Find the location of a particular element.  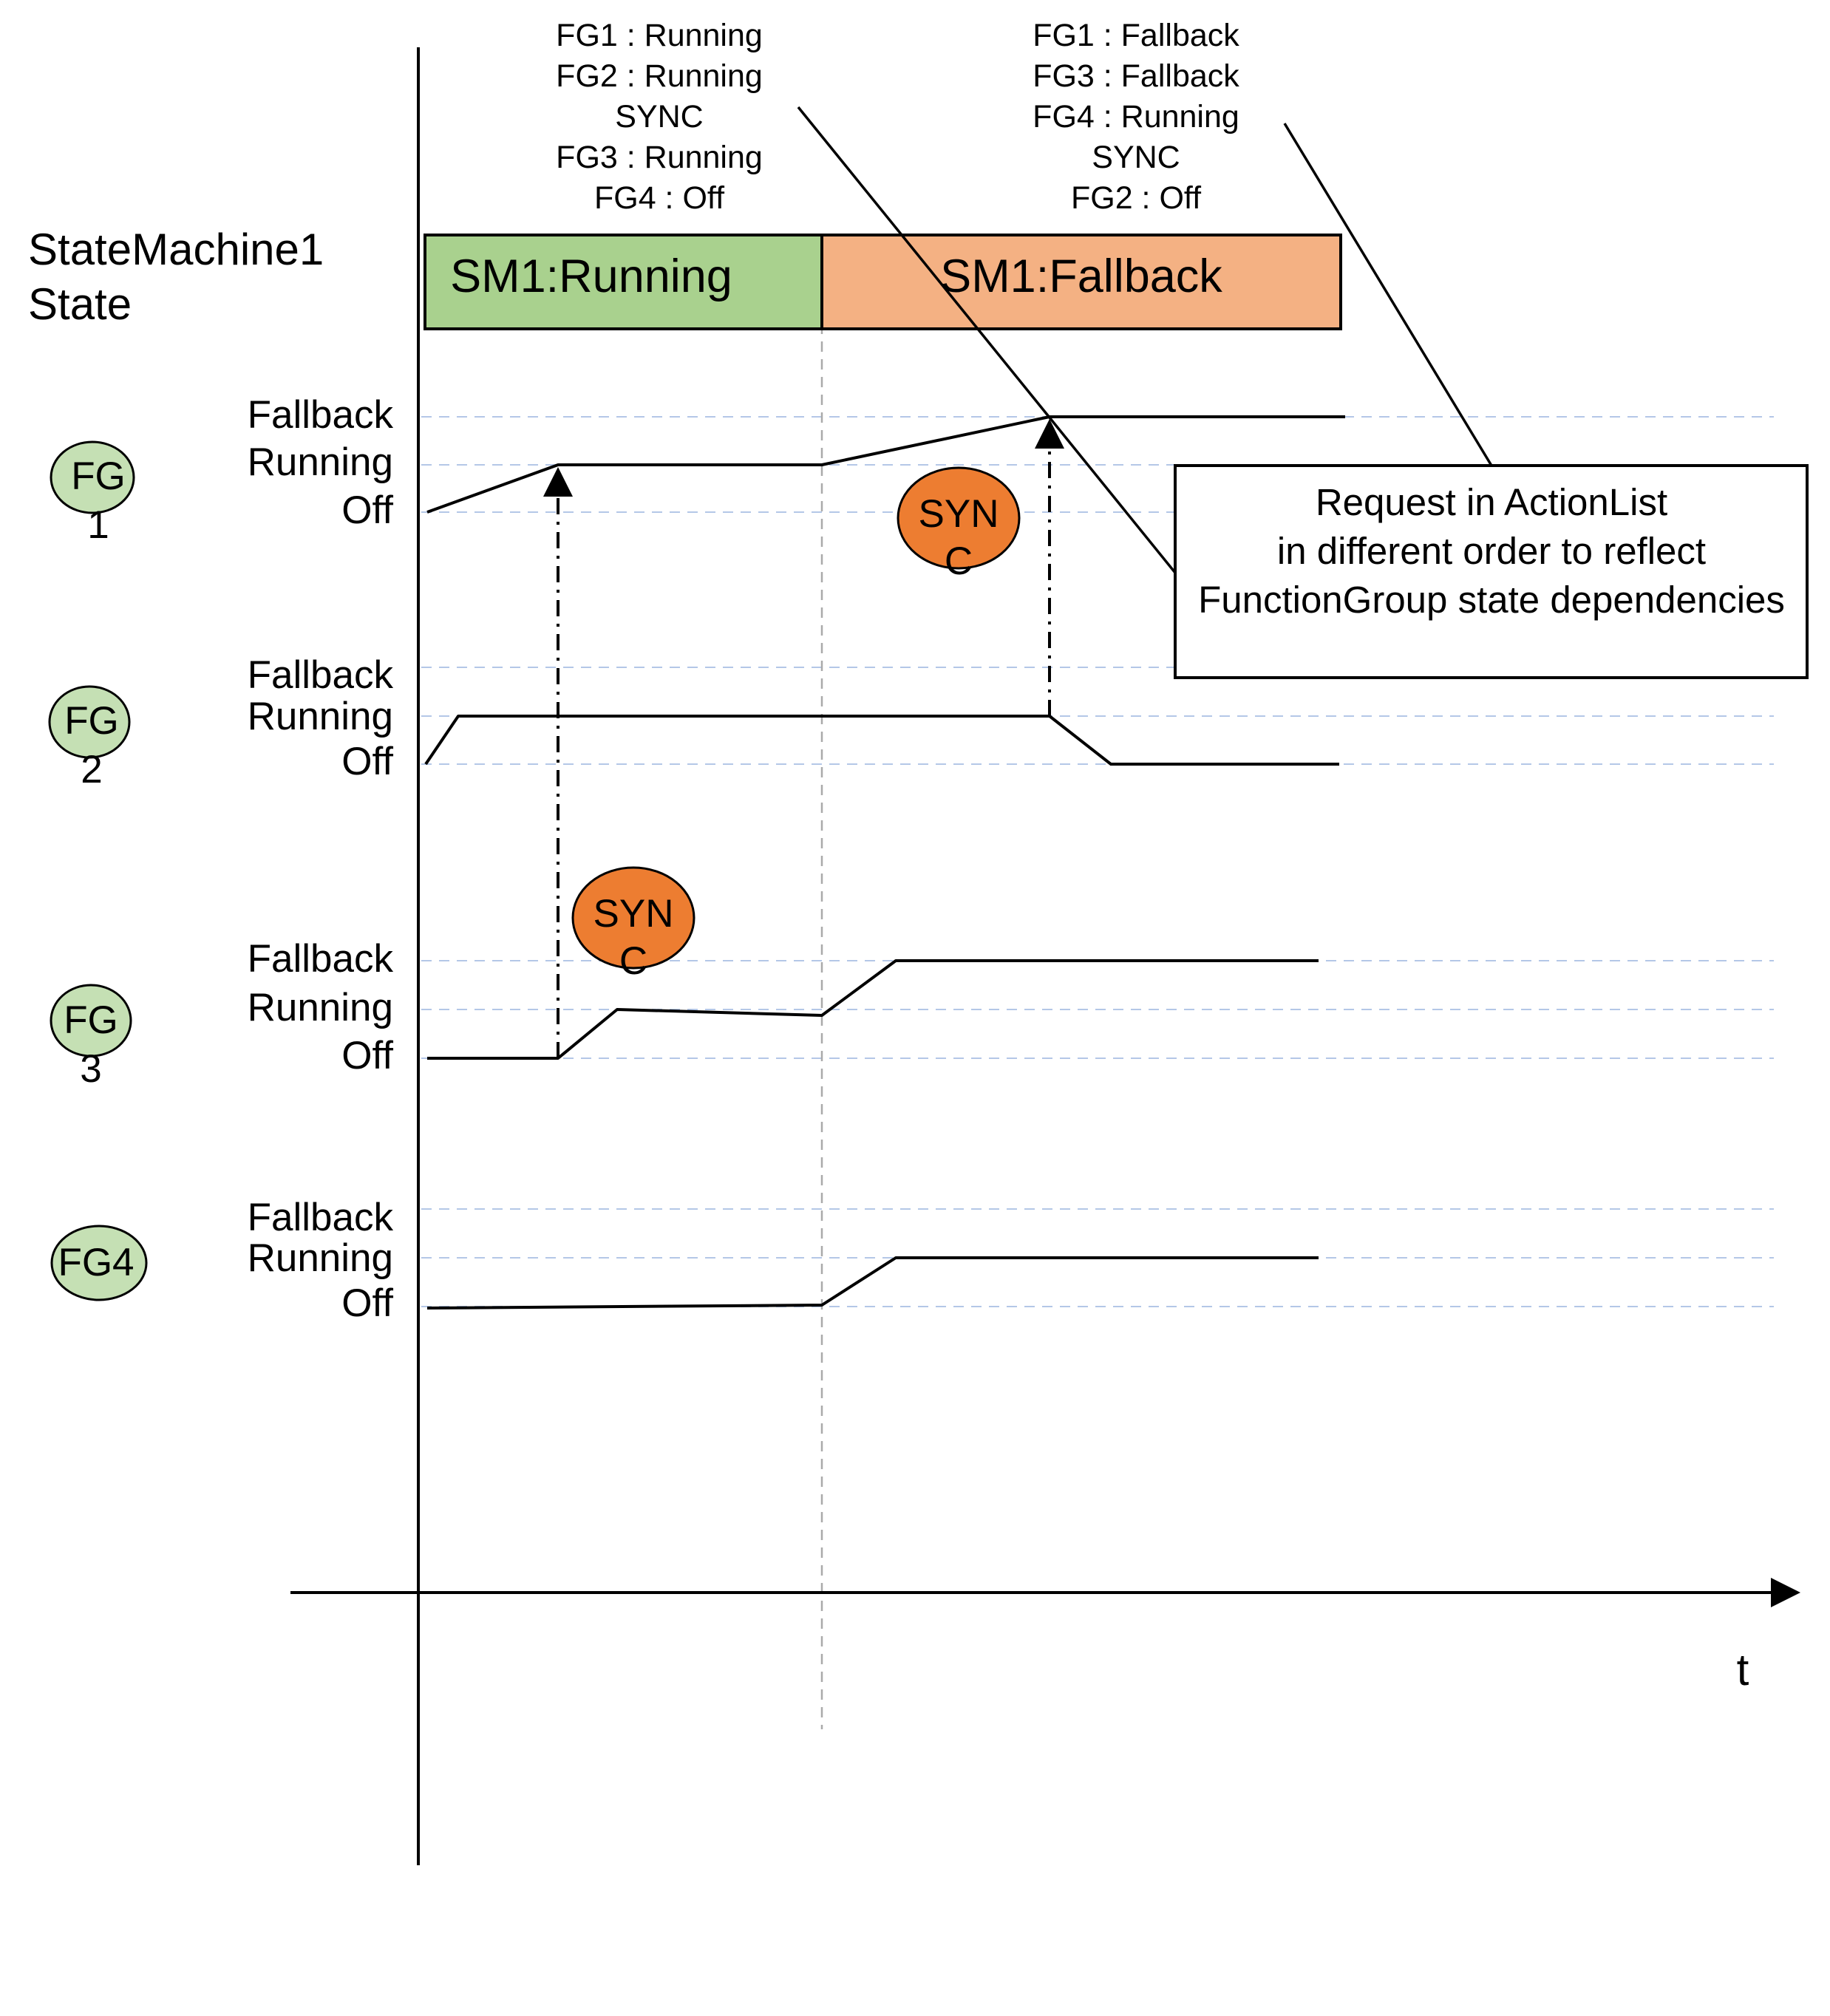

annotation-line: FG1 : Running is located at coordinates (659, 36).